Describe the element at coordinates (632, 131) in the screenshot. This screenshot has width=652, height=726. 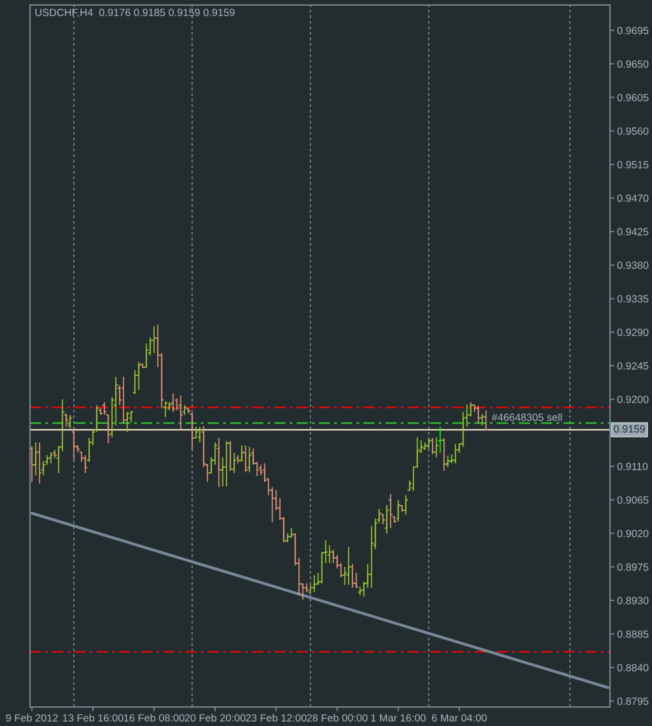
I see `y-tick-label: 0.9560` at that location.